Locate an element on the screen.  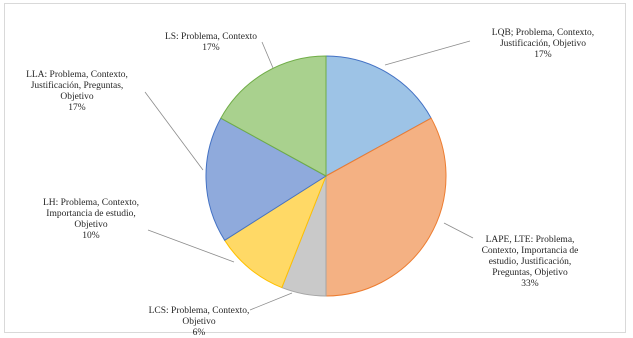
pie-slice-lape-lte is located at coordinates (386, 207).